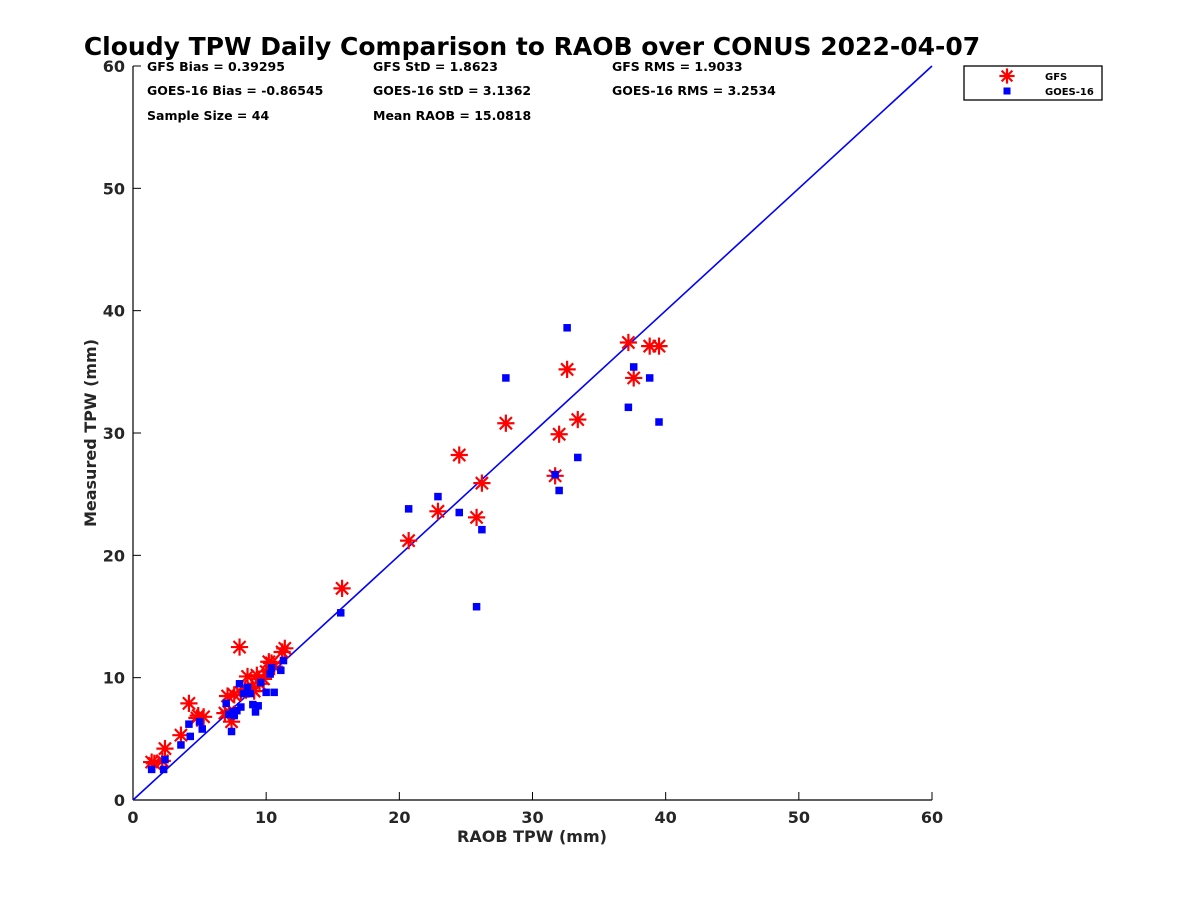 This screenshot has width=1200, height=900. What do you see at coordinates (114, 66) in the screenshot?
I see `y-tick-label: 60` at bounding box center [114, 66].